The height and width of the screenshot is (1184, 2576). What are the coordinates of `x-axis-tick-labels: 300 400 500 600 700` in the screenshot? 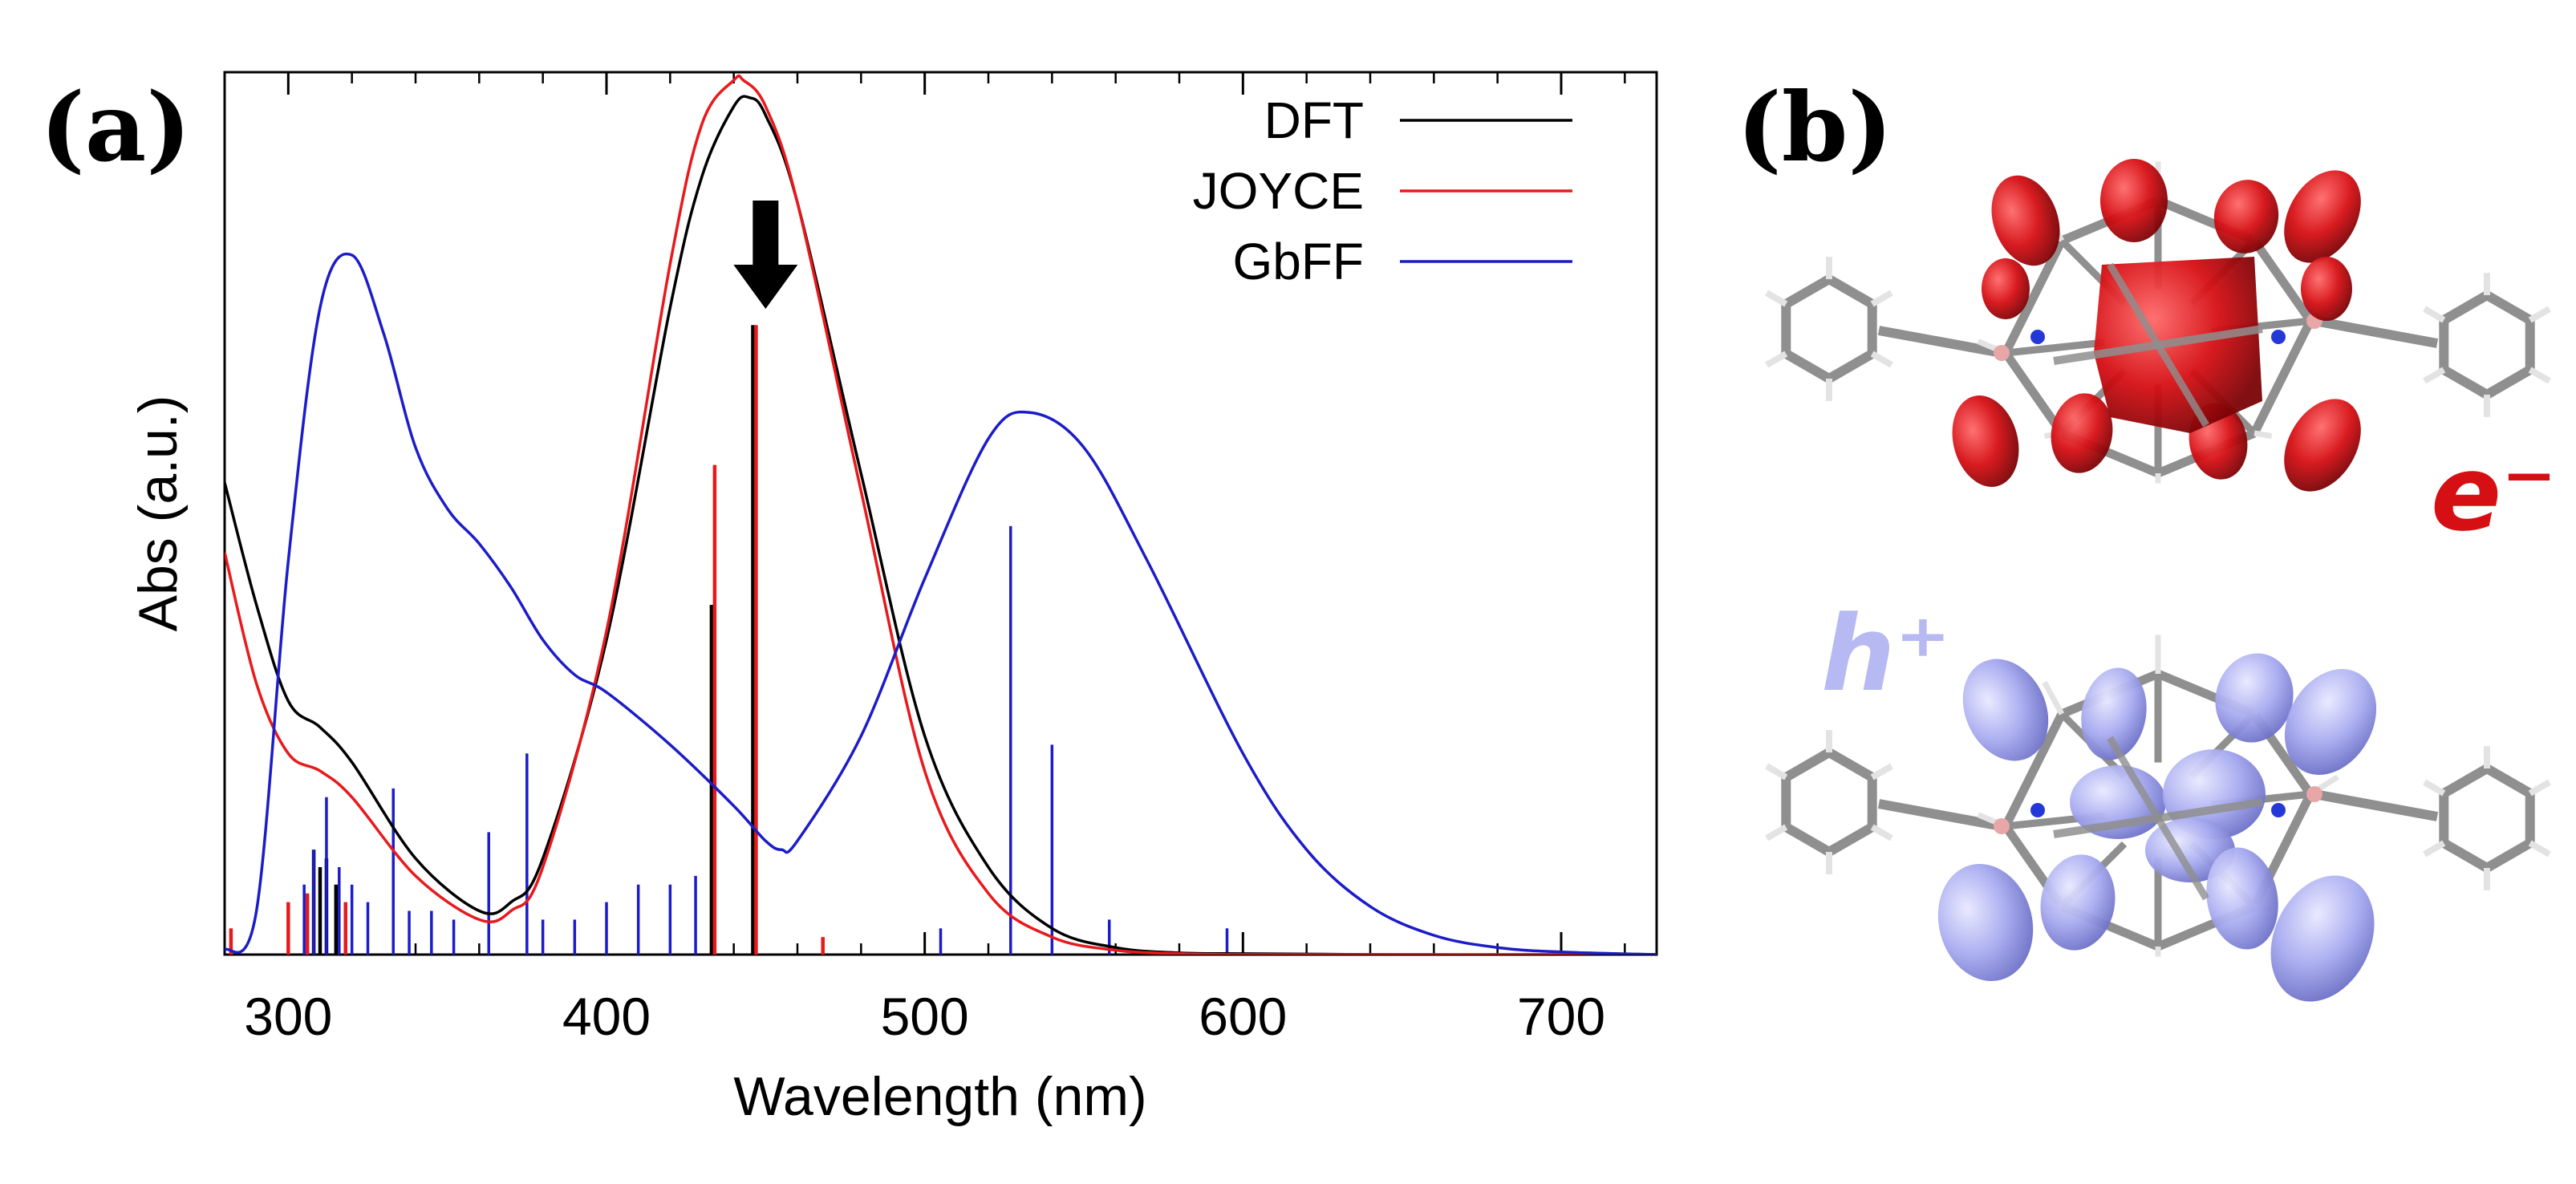 It's located at (924, 1017).